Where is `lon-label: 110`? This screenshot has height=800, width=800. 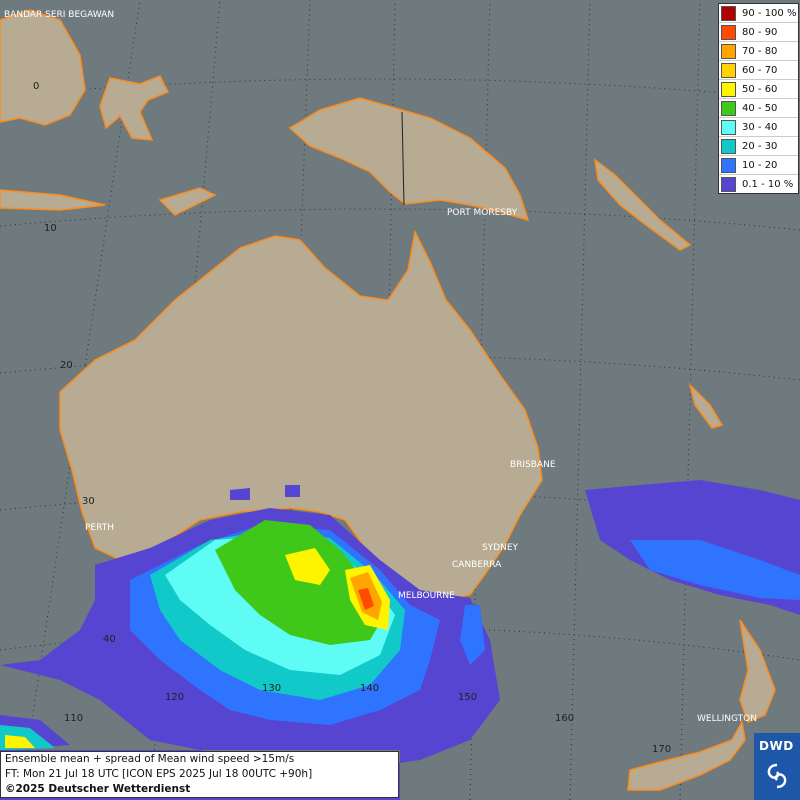 lon-label: 110 is located at coordinates (73, 718).